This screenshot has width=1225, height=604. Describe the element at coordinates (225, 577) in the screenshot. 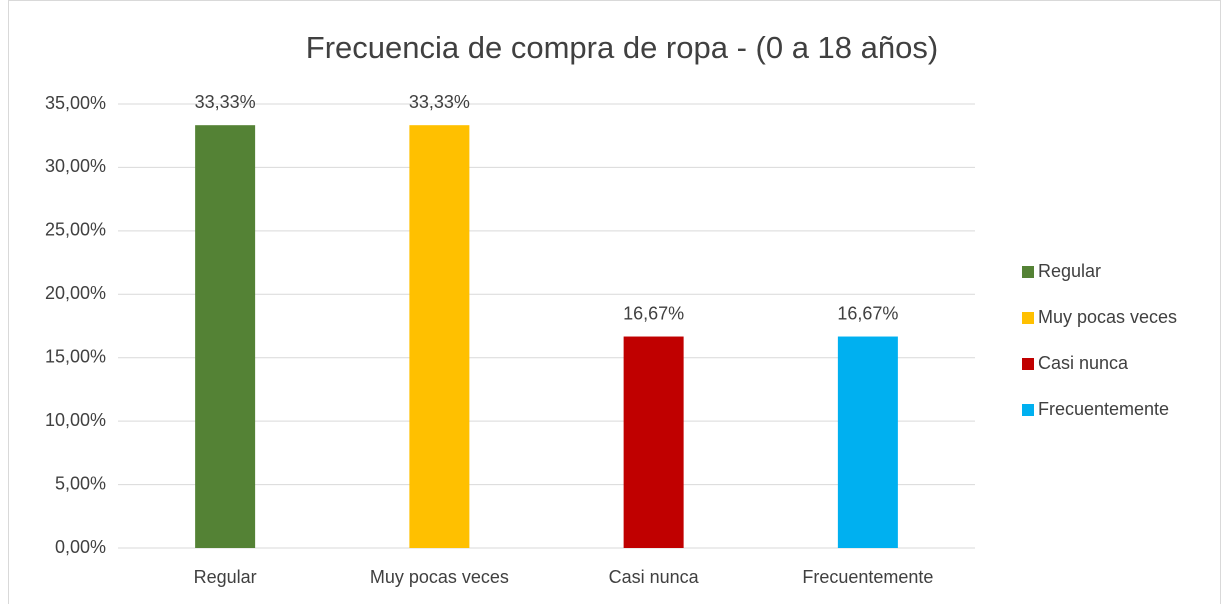

I see `x-tick-label: Regular` at that location.